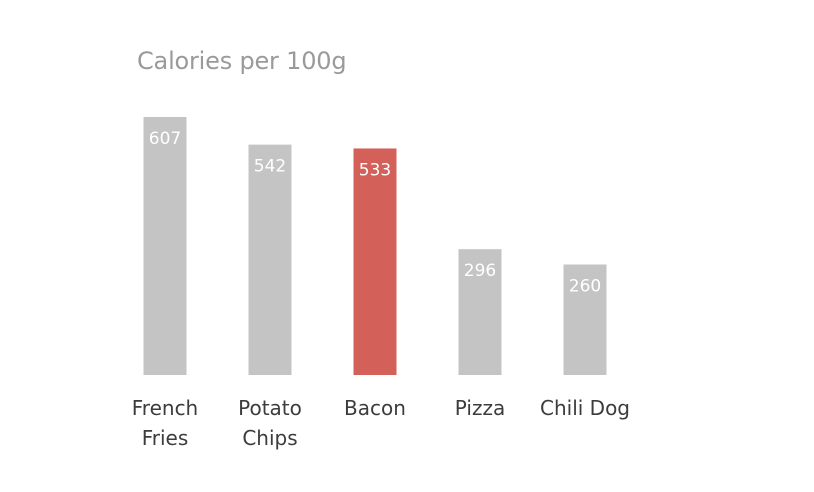 This screenshot has width=814, height=492. Describe the element at coordinates (165, 408) in the screenshot. I see `category-label-0-line-0: French` at that location.